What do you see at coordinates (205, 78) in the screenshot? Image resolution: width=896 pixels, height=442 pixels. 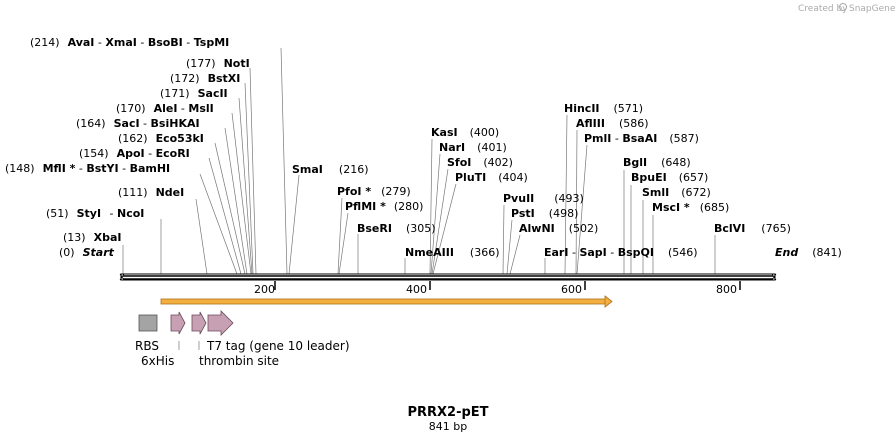 I see `site-label-172: (172) BstXI` at bounding box center [205, 78].